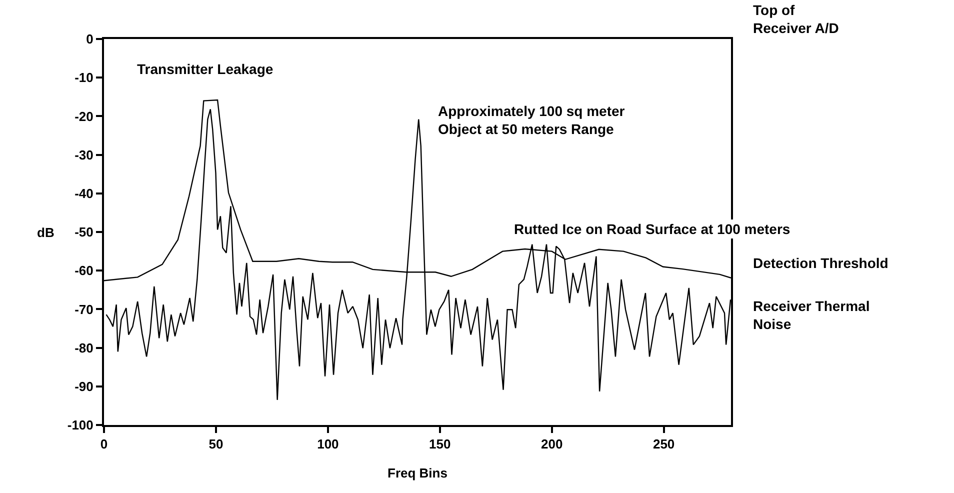 Image resolution: width=954 pixels, height=493 pixels. What do you see at coordinates (820, 263) in the screenshot?
I see `annotation: Detection Threshold` at bounding box center [820, 263].